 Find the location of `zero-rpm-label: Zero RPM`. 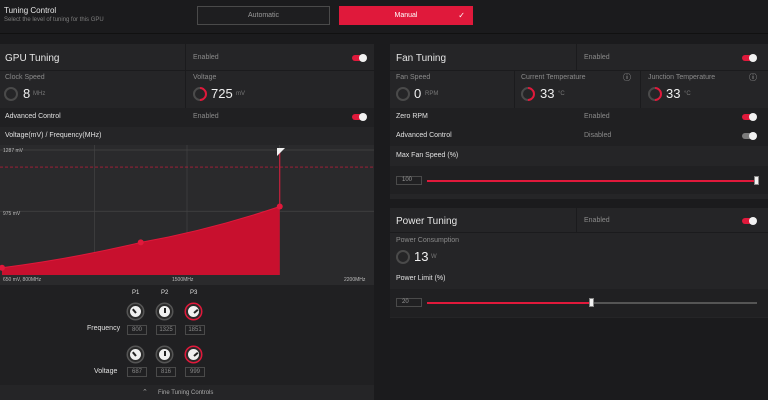

zero-rpm-label: Zero RPM is located at coordinates (412, 116).